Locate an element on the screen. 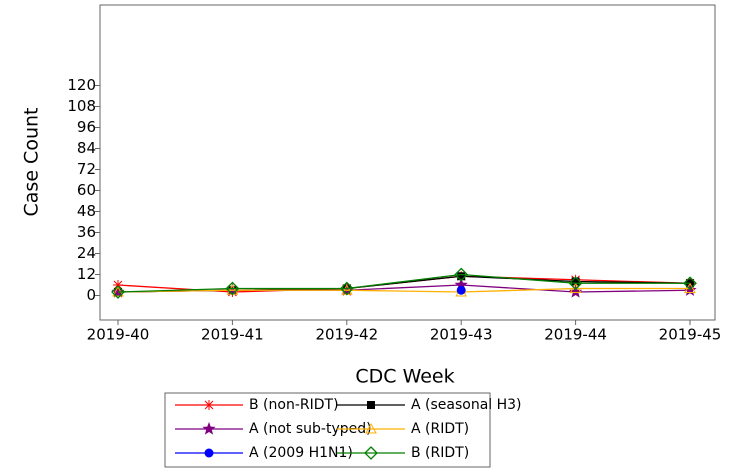 This screenshot has height=470, width=740. legend-text: A (not sub-typed) is located at coordinates (310, 429).